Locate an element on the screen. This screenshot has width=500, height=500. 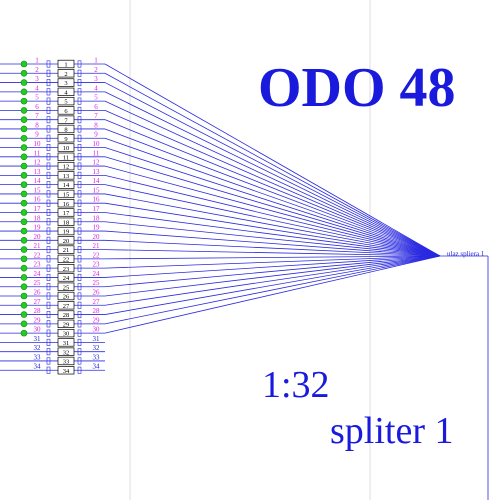
port-box-number: 26 is located at coordinates (66, 297).